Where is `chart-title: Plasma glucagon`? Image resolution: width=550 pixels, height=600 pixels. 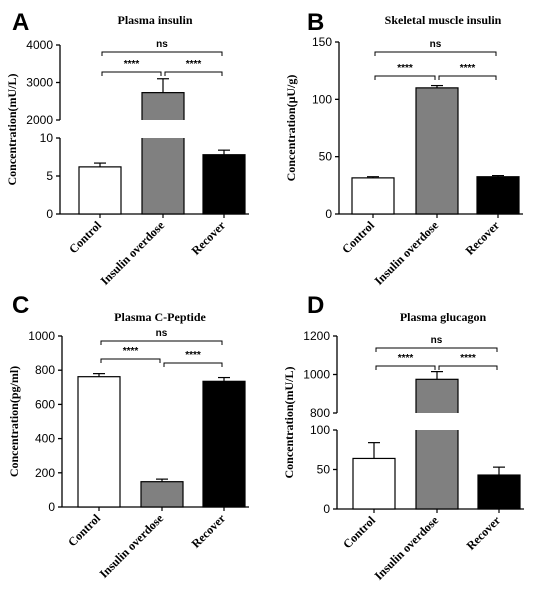
chart-title: Plasma glucagon is located at coordinates (443, 317).